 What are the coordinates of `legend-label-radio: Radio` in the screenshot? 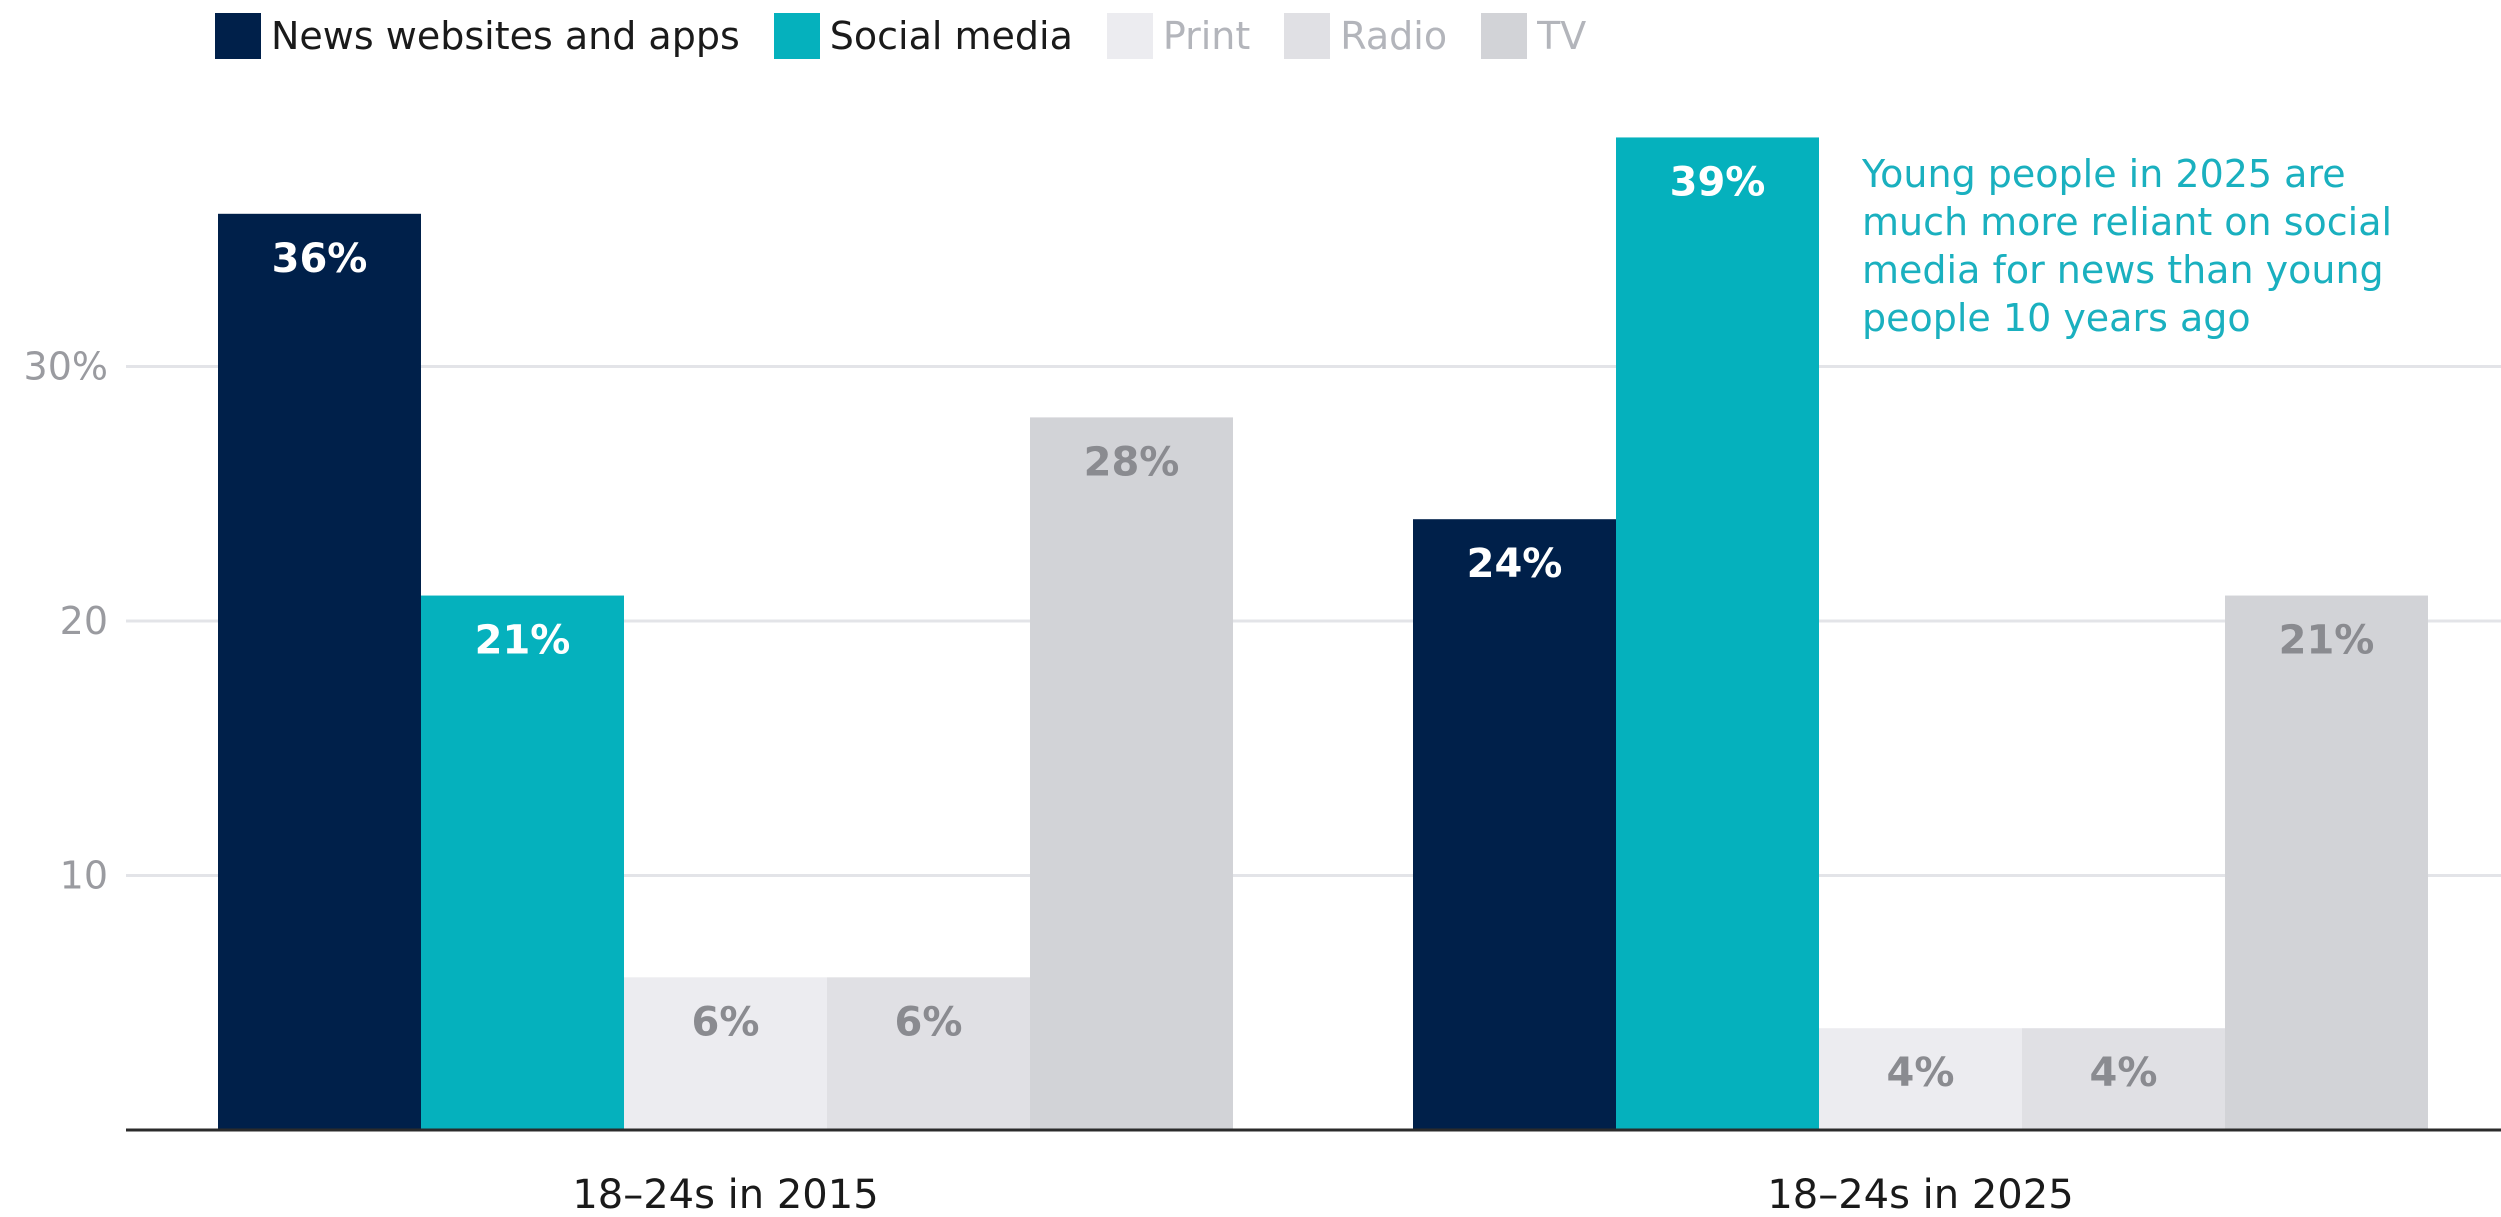 It's located at (1394, 36).